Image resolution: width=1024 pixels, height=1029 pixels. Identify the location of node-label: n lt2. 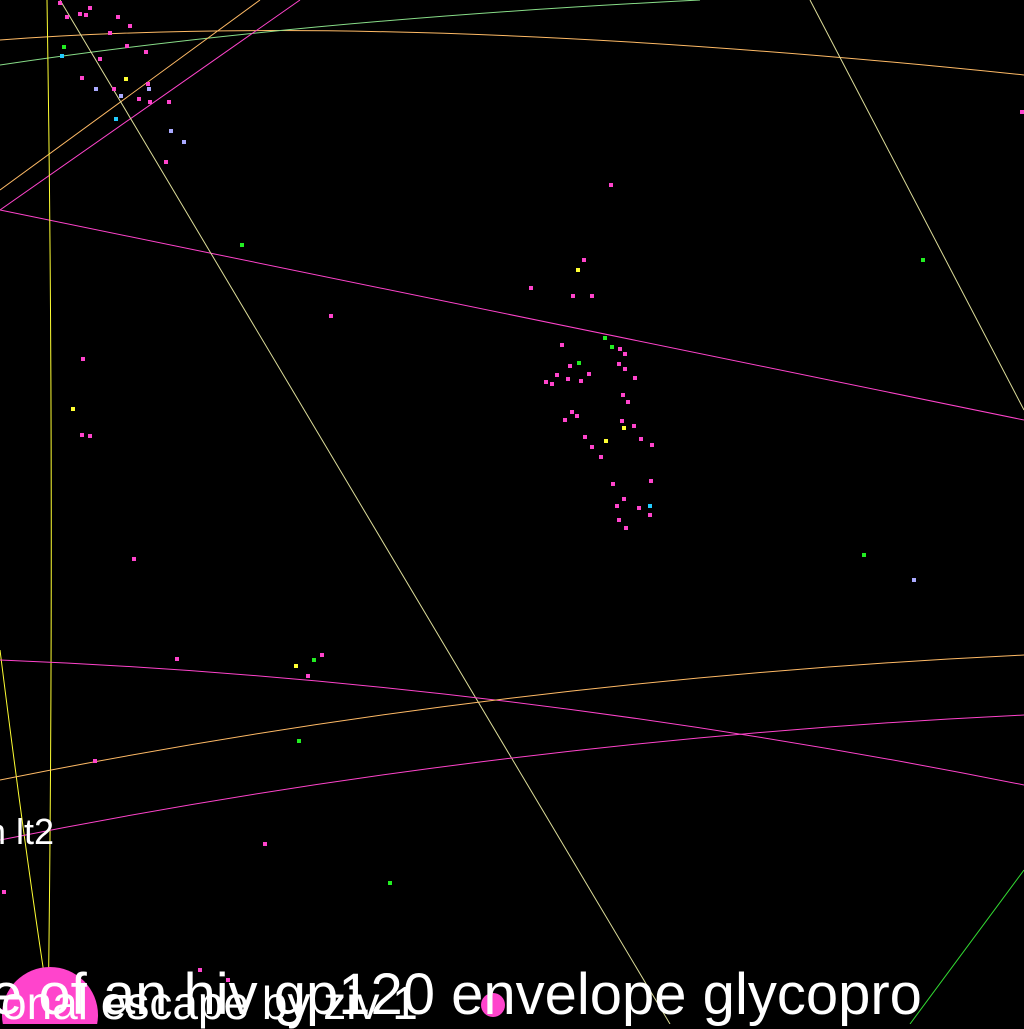
(27, 832).